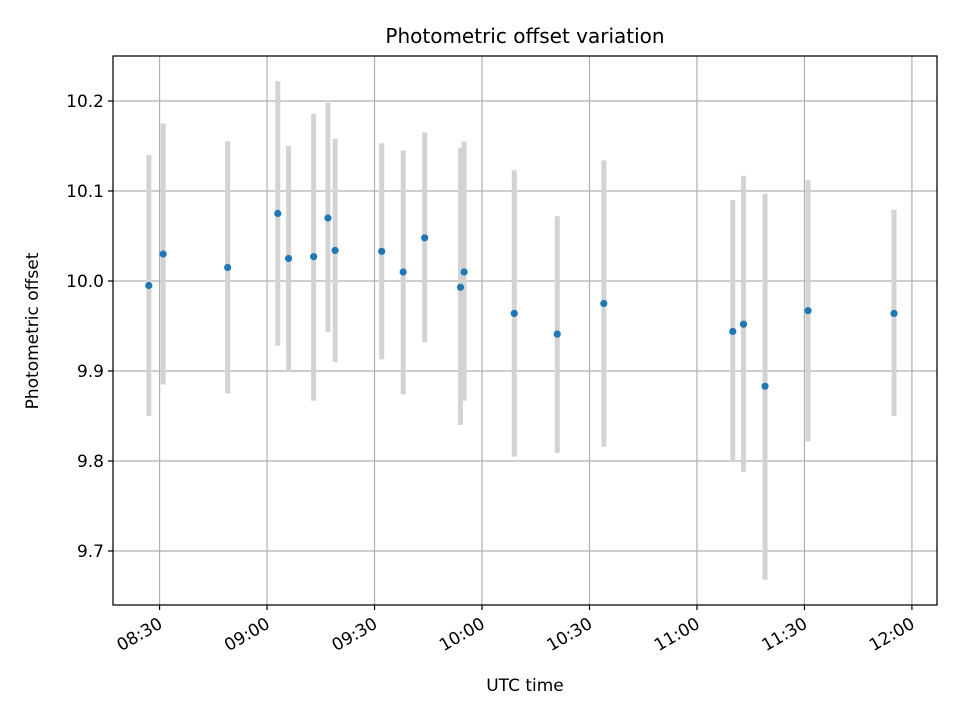  What do you see at coordinates (524, 36) in the screenshot?
I see `chart-title: Photometric offset variation` at bounding box center [524, 36].